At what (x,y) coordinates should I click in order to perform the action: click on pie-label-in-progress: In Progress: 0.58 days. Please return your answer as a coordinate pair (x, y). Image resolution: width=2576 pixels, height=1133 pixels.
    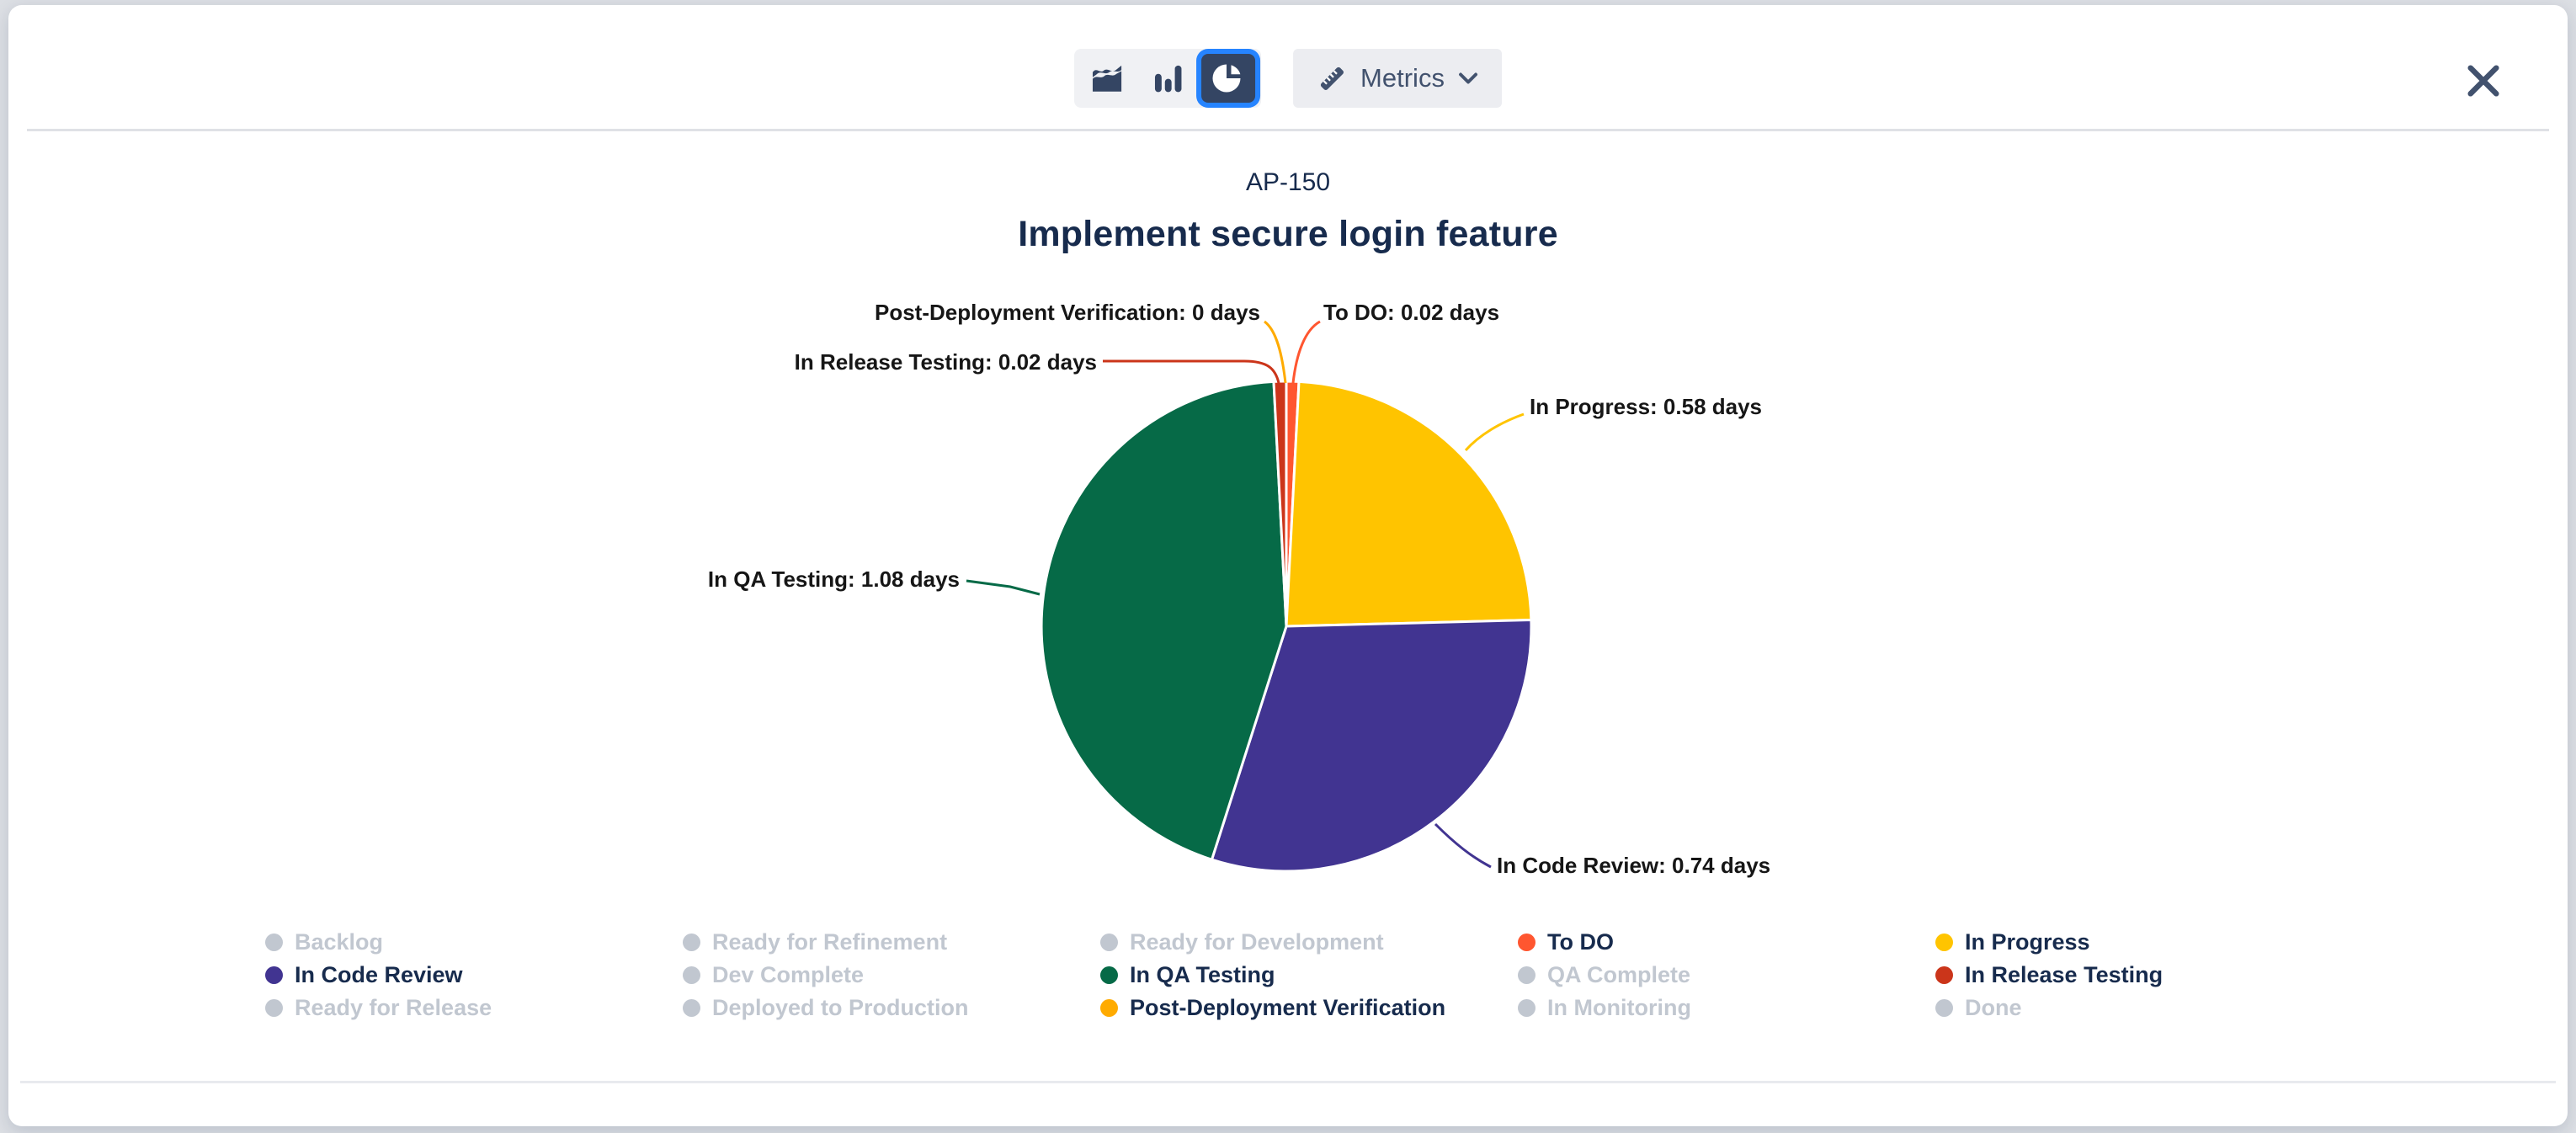
    Looking at the image, I should click on (1647, 406).